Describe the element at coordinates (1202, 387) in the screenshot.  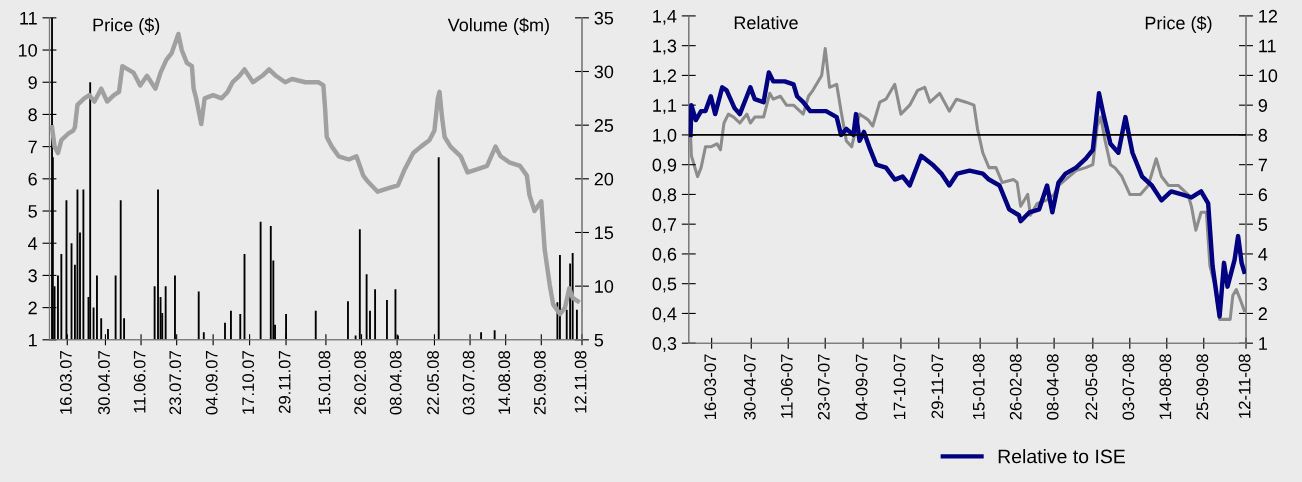
I see `x-tick-label: 25-09-08` at that location.